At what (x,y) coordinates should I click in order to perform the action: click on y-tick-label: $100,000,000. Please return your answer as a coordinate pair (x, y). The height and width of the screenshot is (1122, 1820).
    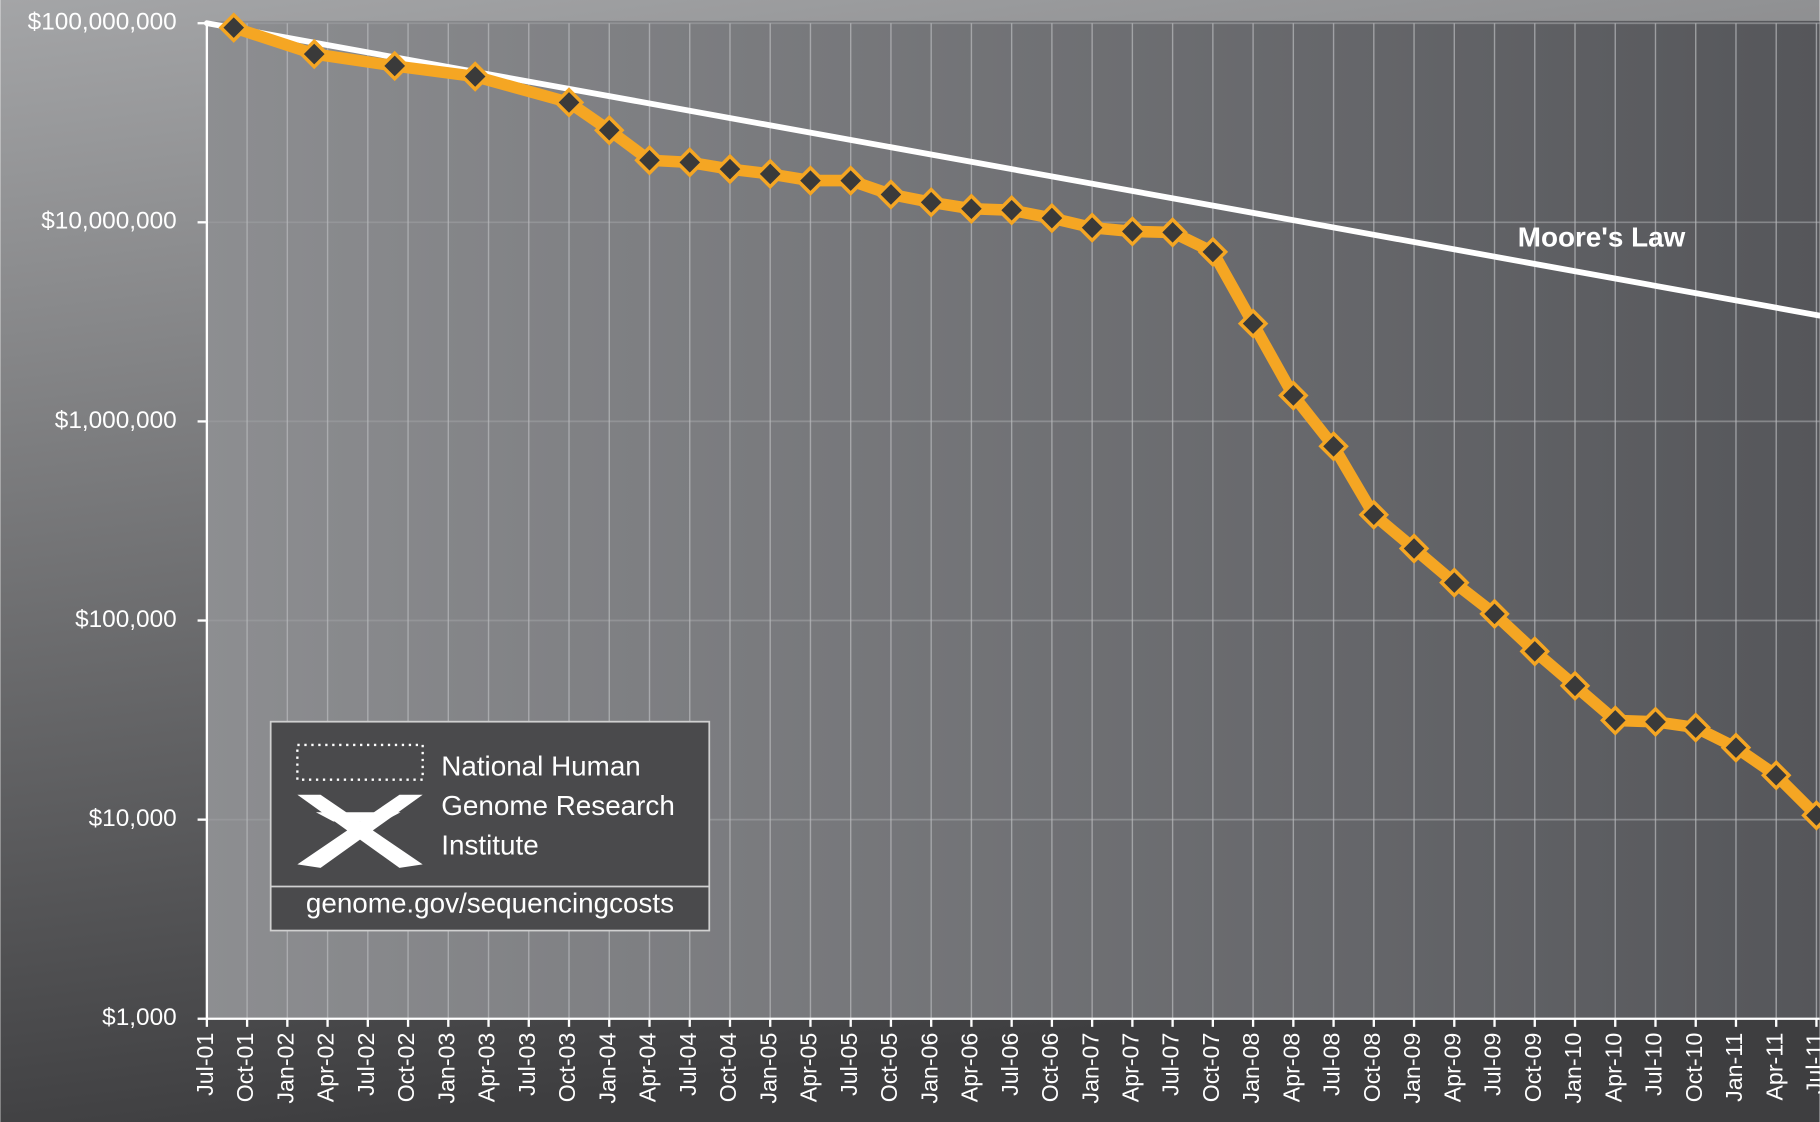
    Looking at the image, I should click on (102, 22).